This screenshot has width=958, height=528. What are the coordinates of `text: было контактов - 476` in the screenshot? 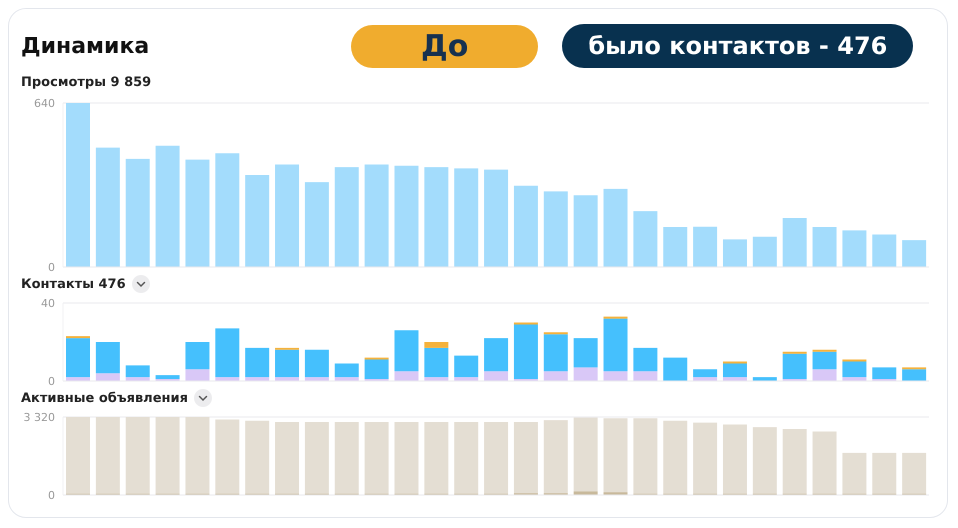 It's located at (738, 46).